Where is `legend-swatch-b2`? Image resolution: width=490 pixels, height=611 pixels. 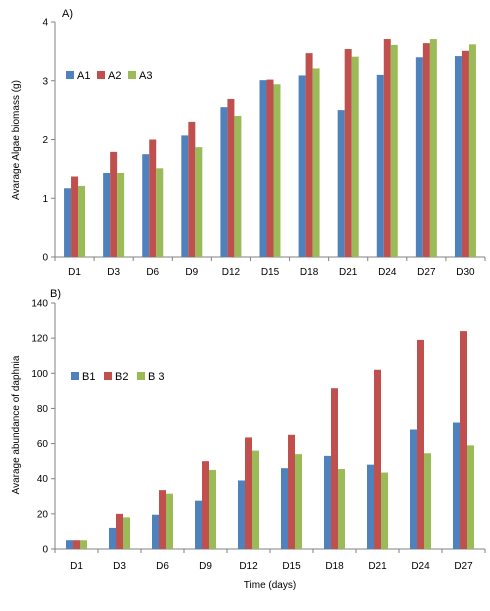
legend-swatch-b2 is located at coordinates (108, 376).